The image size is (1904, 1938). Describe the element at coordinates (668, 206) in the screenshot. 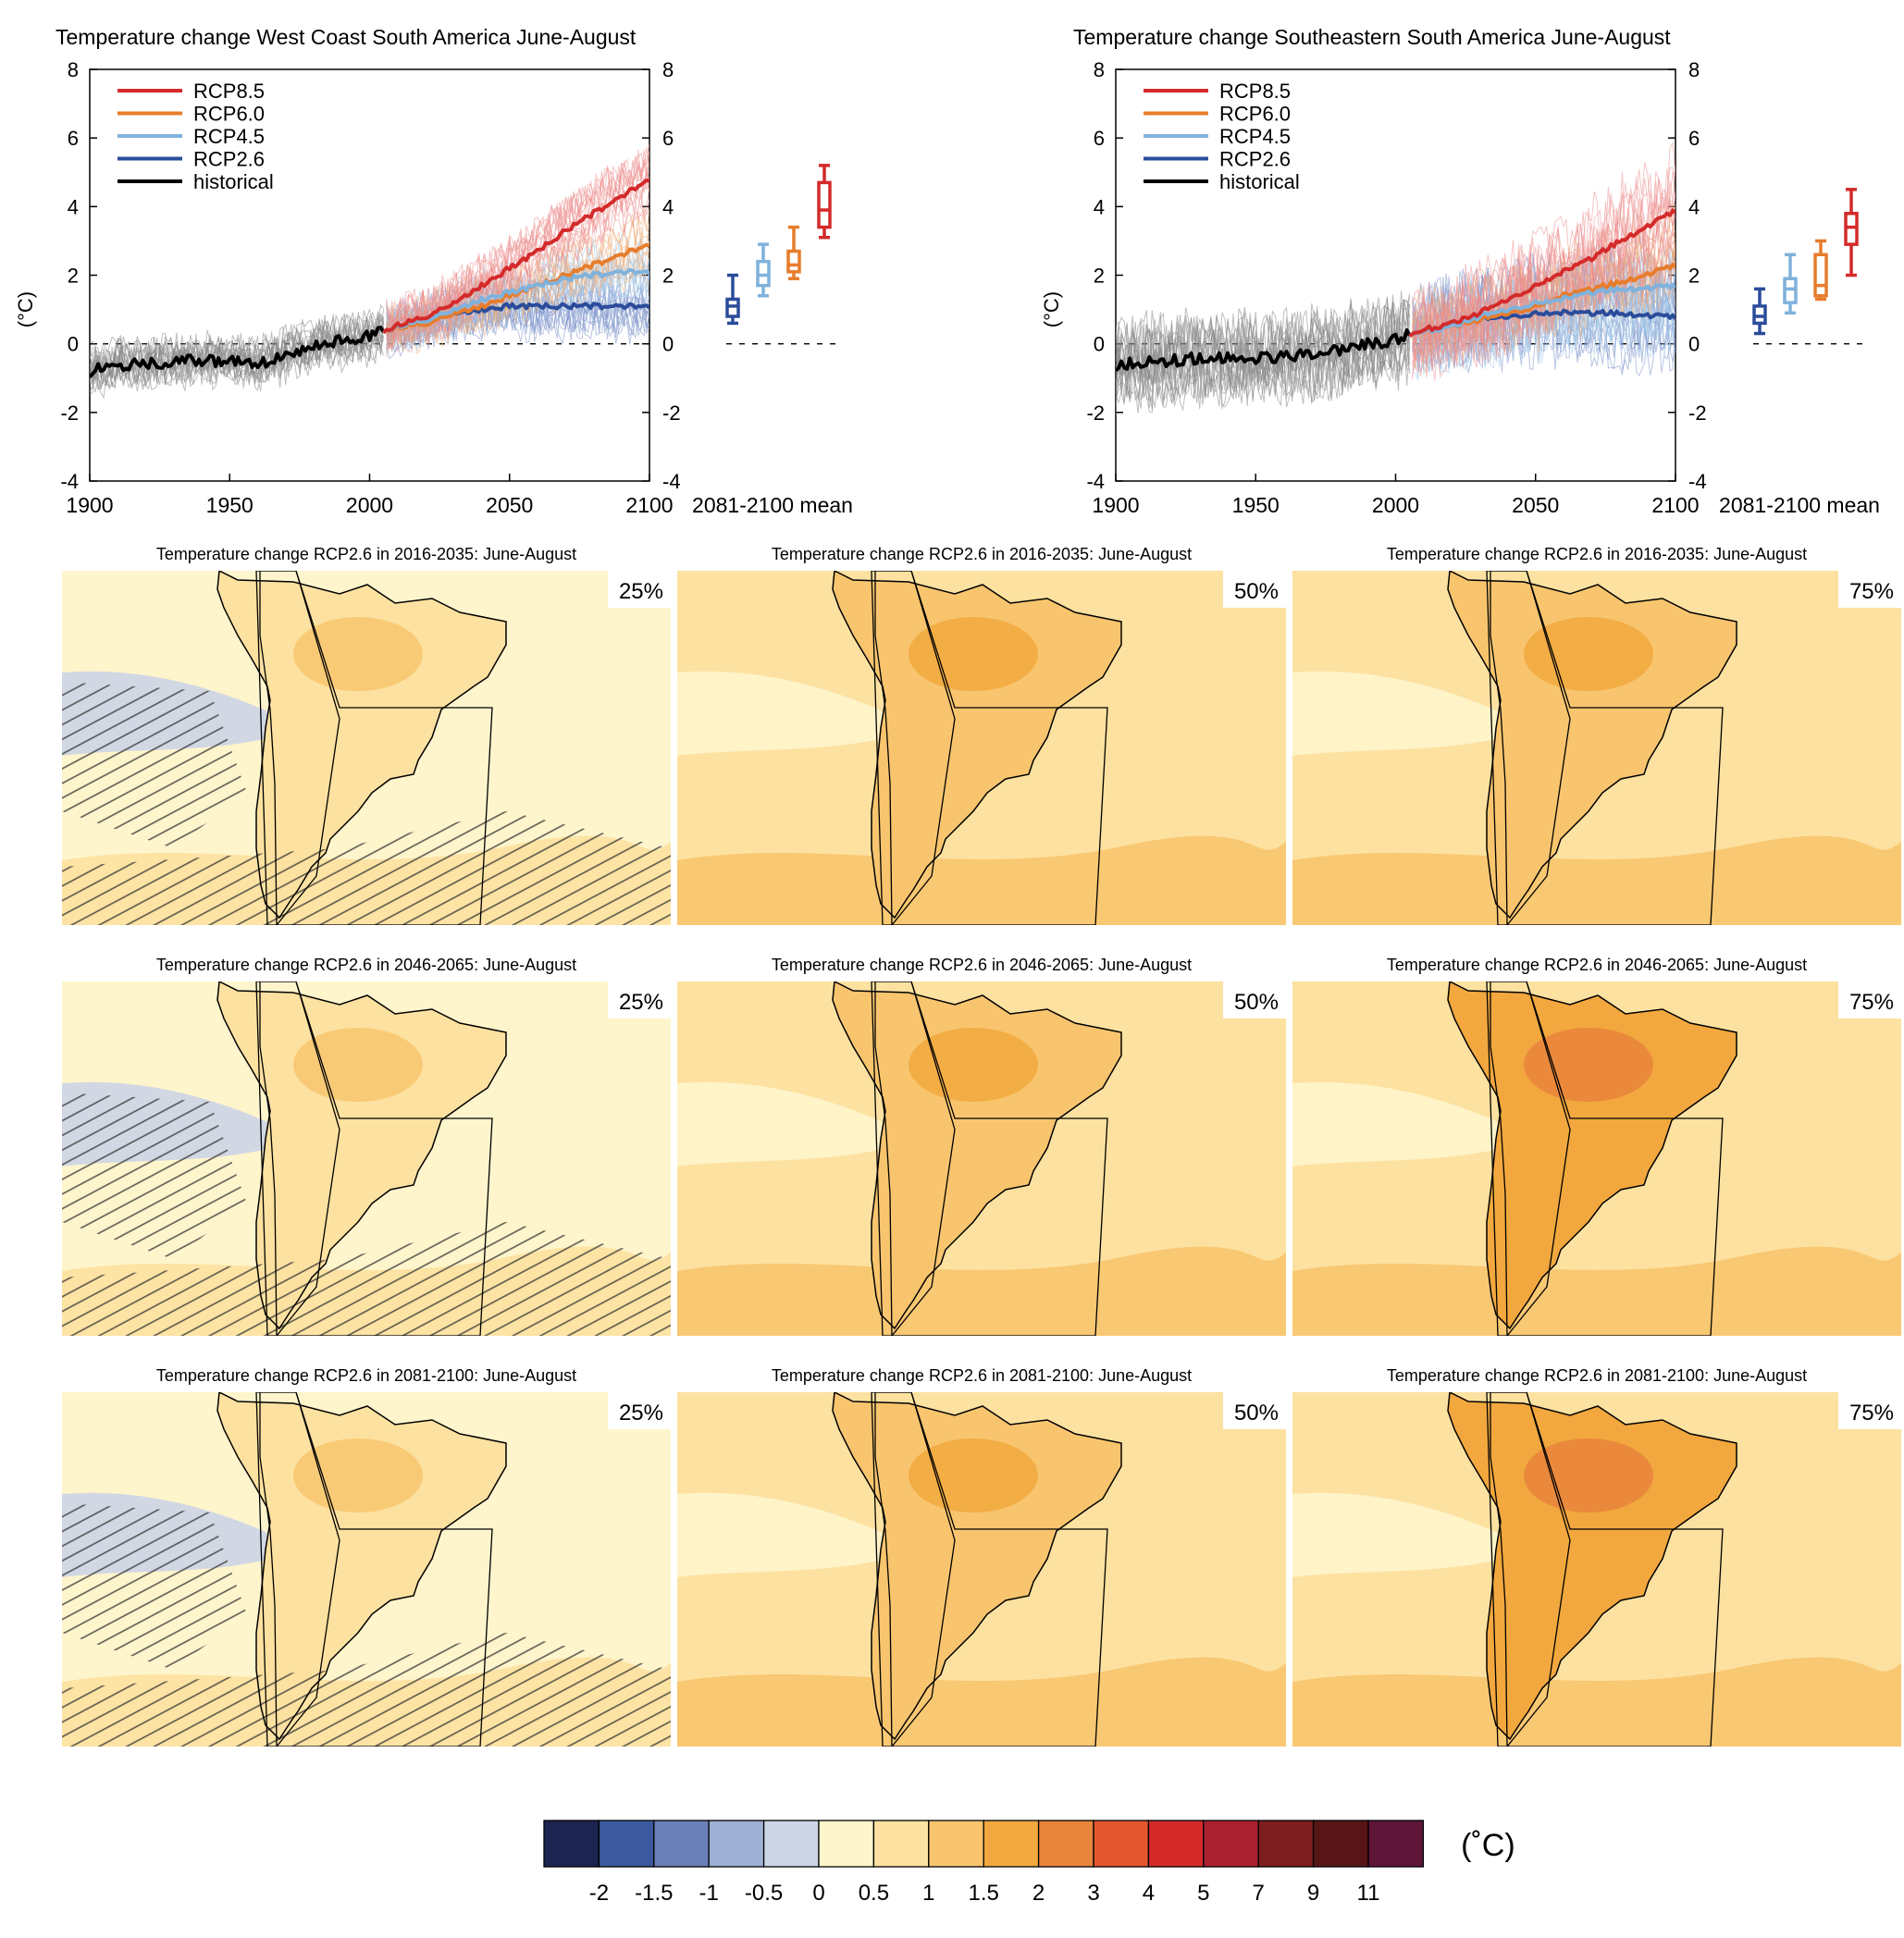

I see `y-tick-label-right: 4` at that location.